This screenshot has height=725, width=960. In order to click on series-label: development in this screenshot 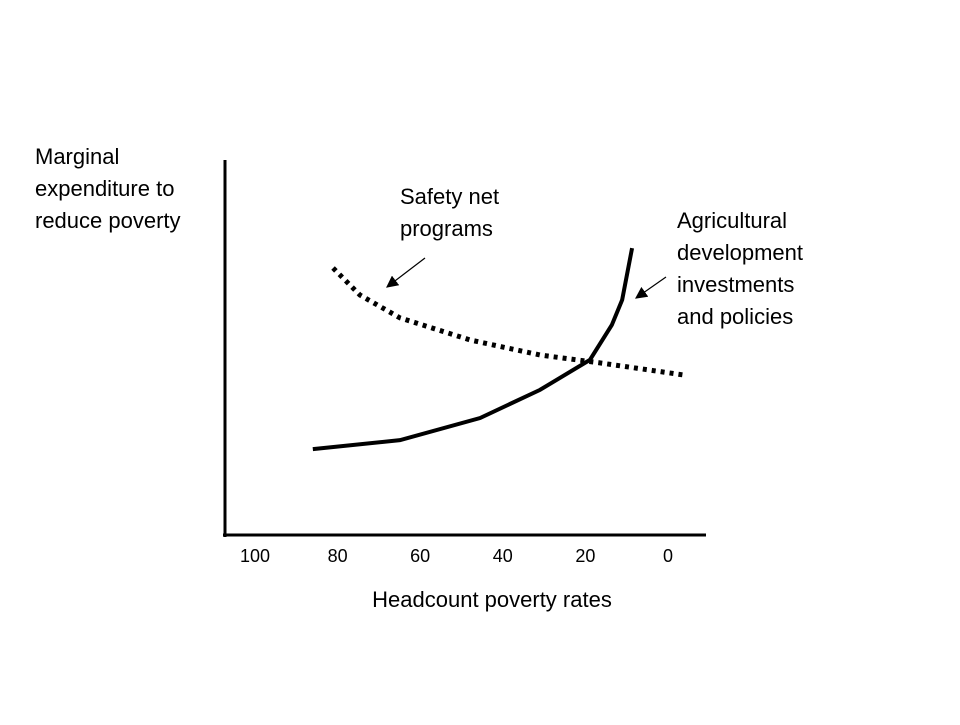, I will do `click(740, 252)`.